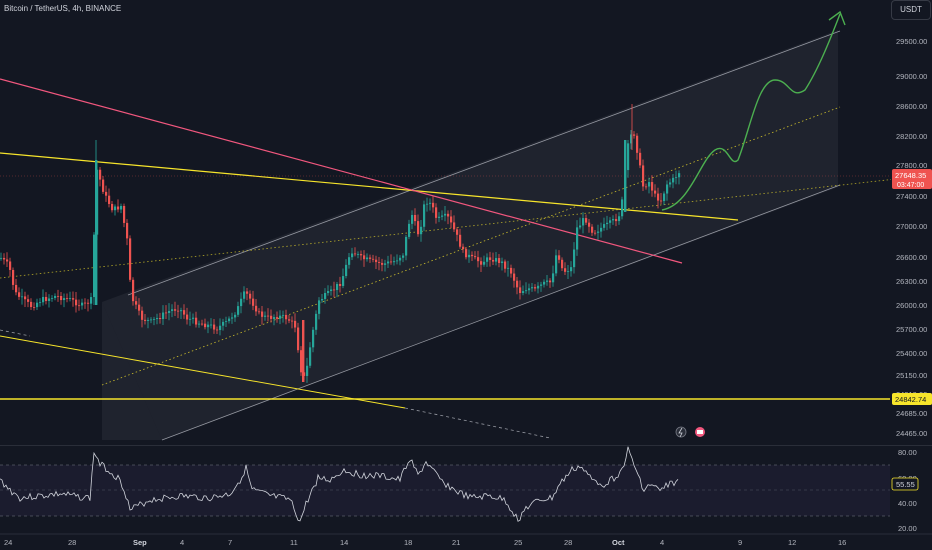 The height and width of the screenshot is (550, 932). I want to click on price-tick-label: 28200.00, so click(911, 136).